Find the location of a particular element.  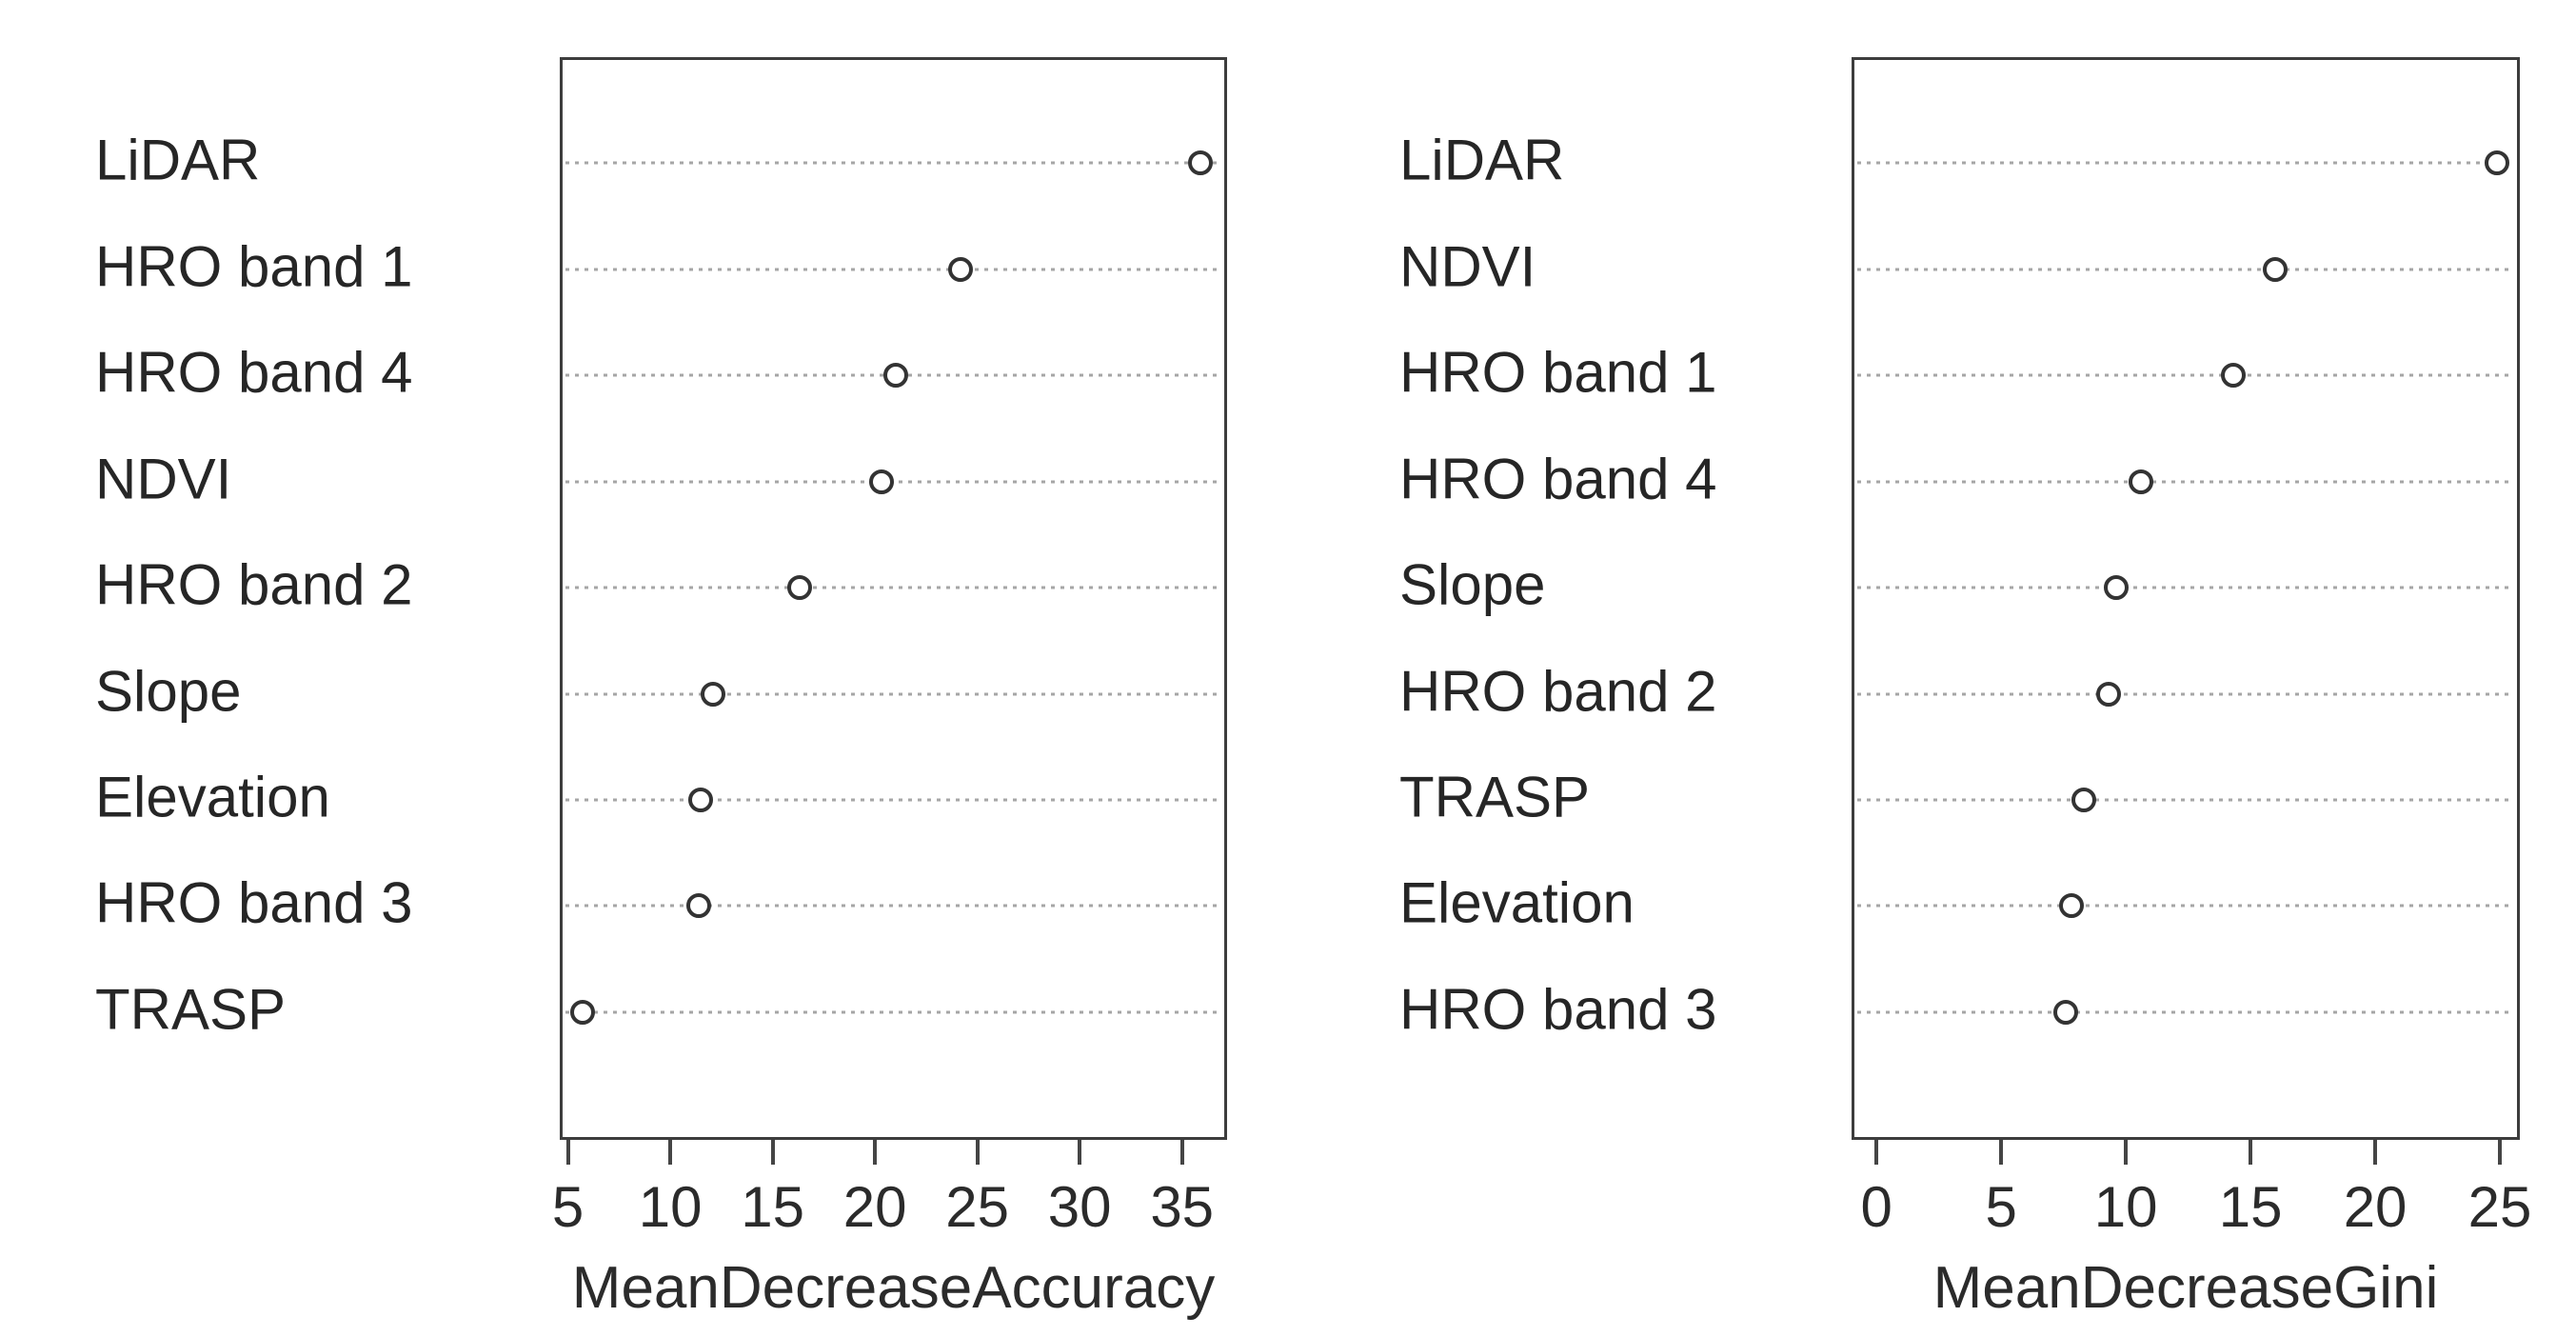

x-axis-title: MeanDecreaseGini is located at coordinates (2185, 1288).